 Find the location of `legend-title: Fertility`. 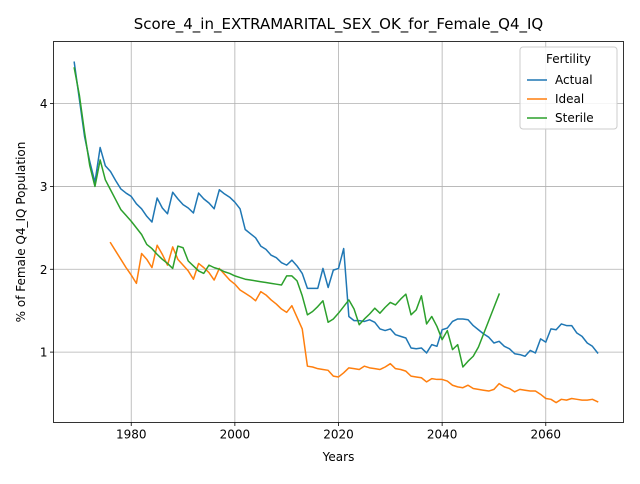

legend-title: Fertility is located at coordinates (568, 59).